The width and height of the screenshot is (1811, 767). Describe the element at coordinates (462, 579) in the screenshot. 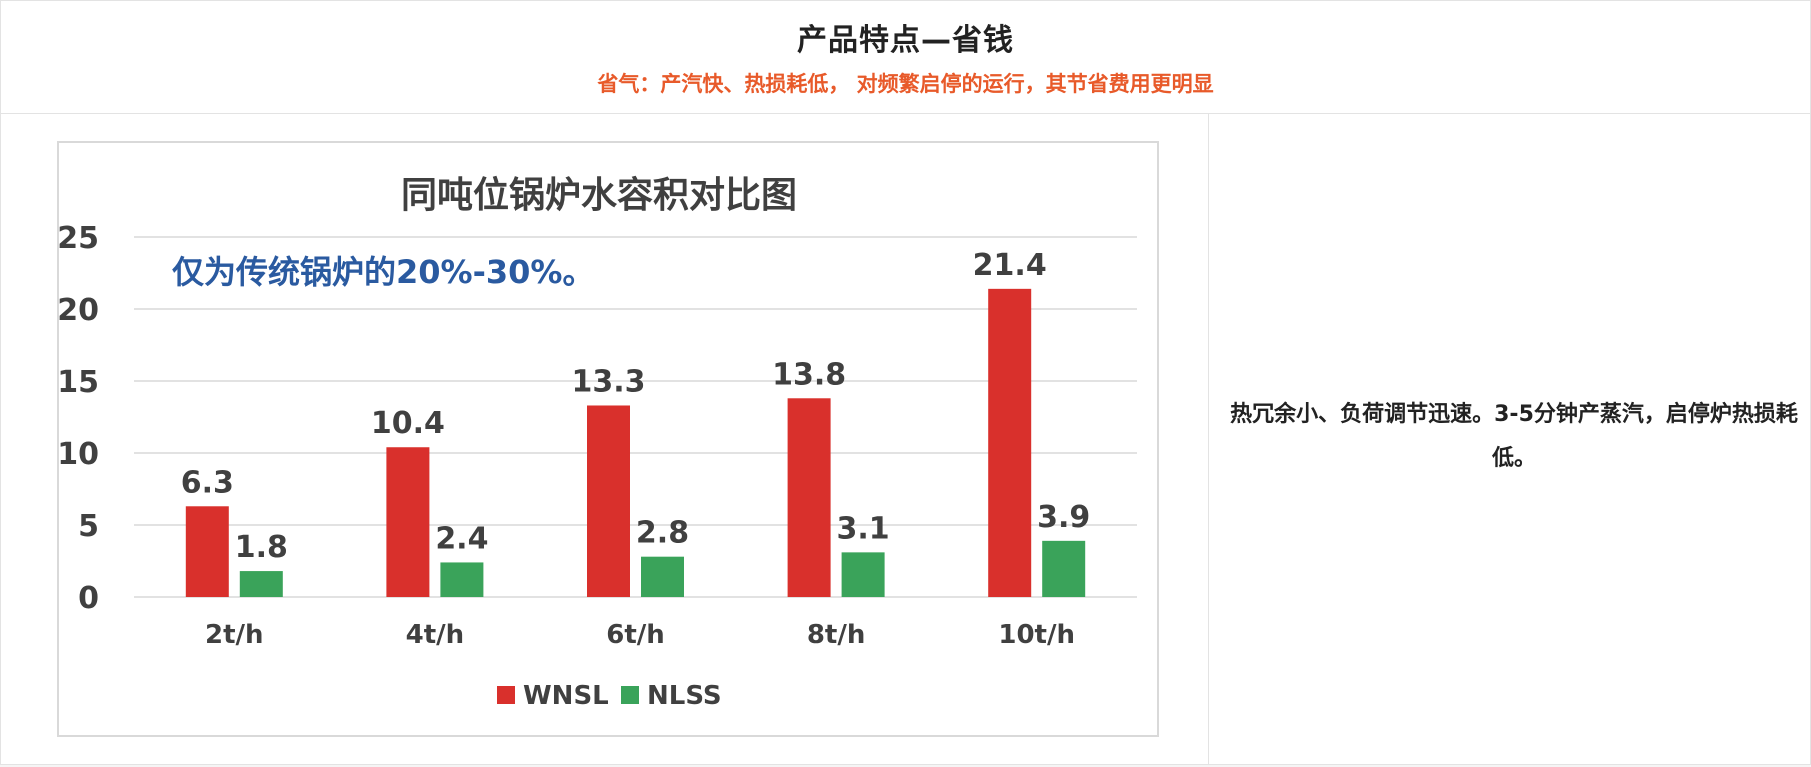

I see `bar-nlss-4t-h` at that location.